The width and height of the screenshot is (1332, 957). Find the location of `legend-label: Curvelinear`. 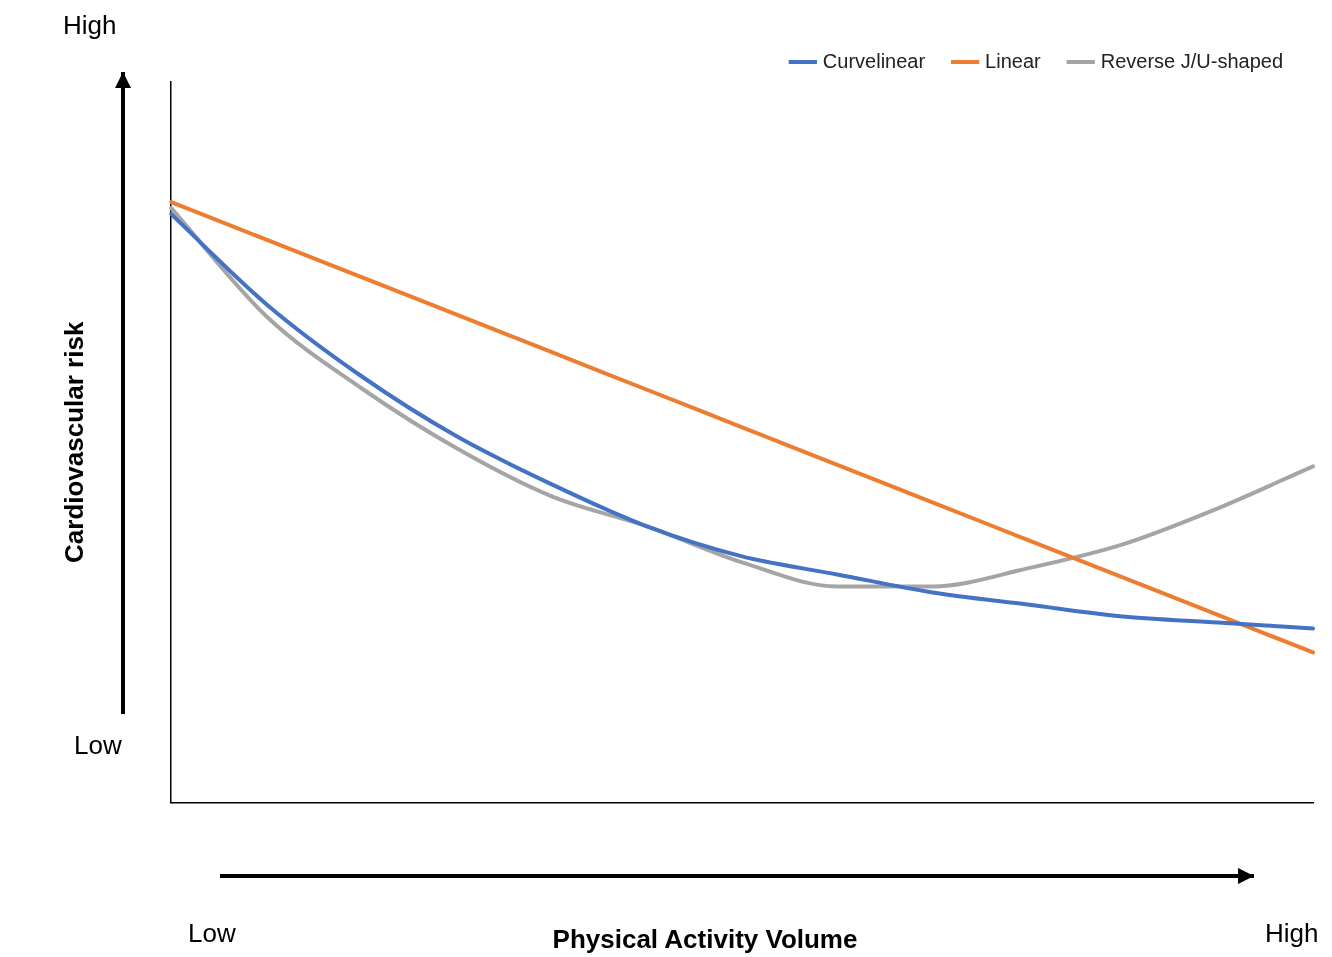

legend-label: Curvelinear is located at coordinates (874, 60).